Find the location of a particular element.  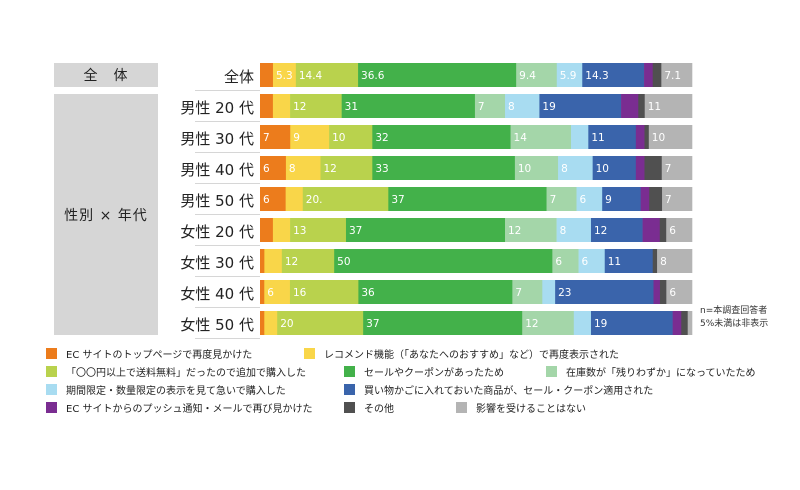

note-line: n=本調査回答者 is located at coordinates (734, 311).